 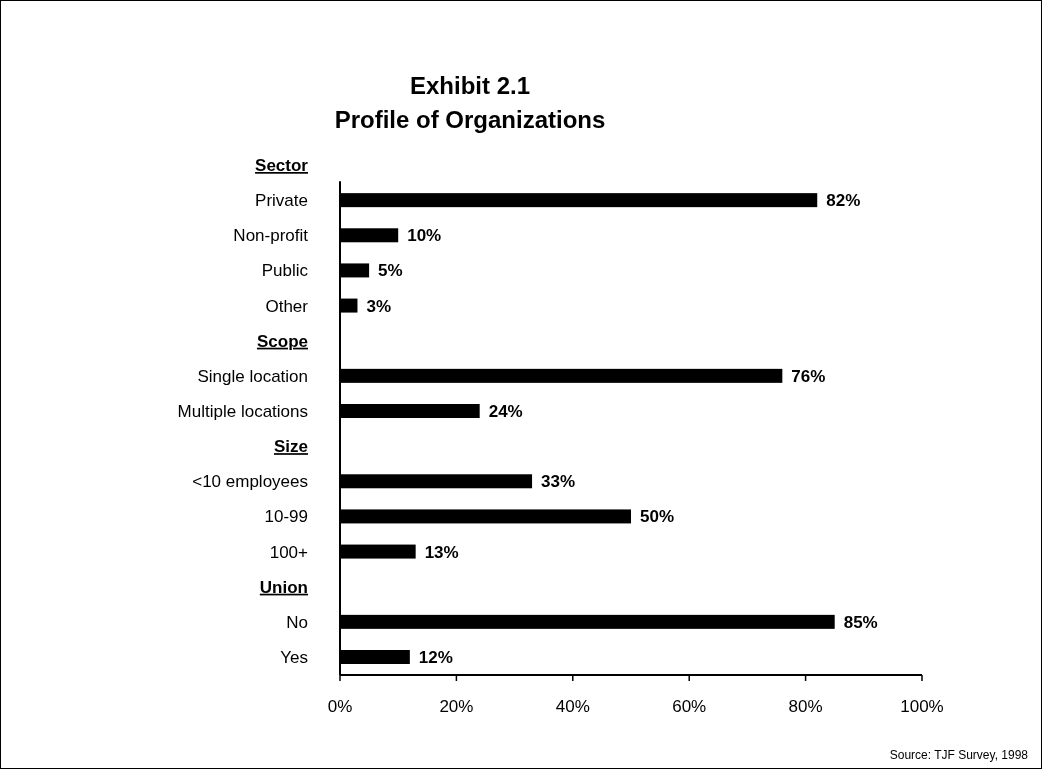 What do you see at coordinates (294, 657) in the screenshot?
I see `y-tick-label: Yes` at bounding box center [294, 657].